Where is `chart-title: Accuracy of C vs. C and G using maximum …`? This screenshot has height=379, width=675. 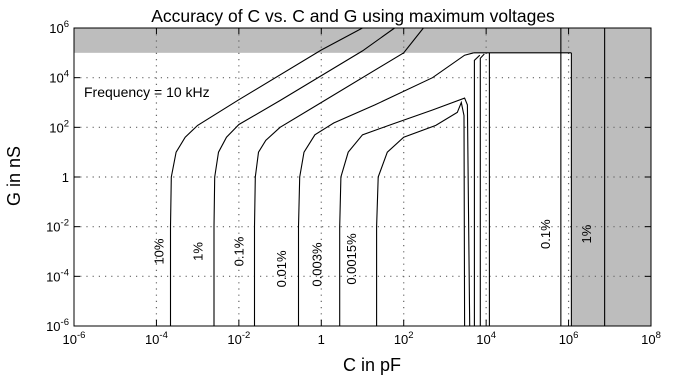
chart-title: Accuracy of C vs. C and G using maximum … is located at coordinates (353, 16).